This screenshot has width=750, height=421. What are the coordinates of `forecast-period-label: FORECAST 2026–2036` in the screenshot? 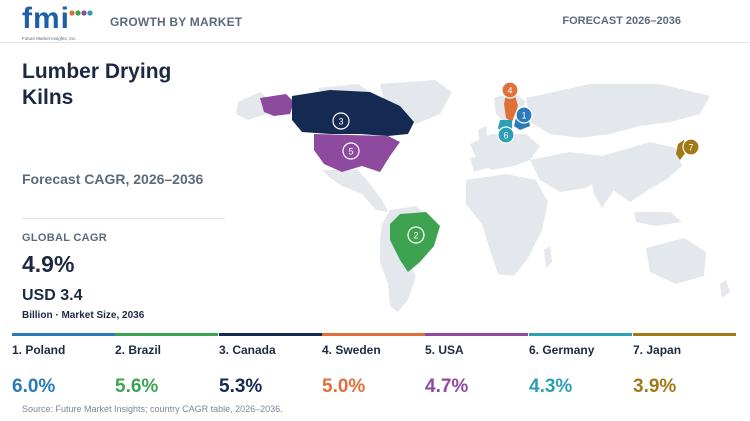 It's located at (621, 21).